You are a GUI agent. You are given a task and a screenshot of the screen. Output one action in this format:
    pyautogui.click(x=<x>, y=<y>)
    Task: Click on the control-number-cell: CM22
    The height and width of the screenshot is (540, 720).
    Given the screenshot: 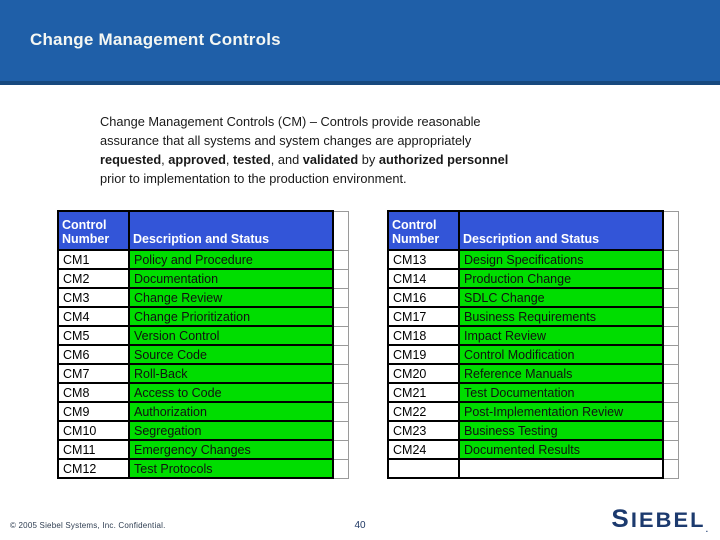 What is the action you would take?
    pyautogui.click(x=423, y=411)
    